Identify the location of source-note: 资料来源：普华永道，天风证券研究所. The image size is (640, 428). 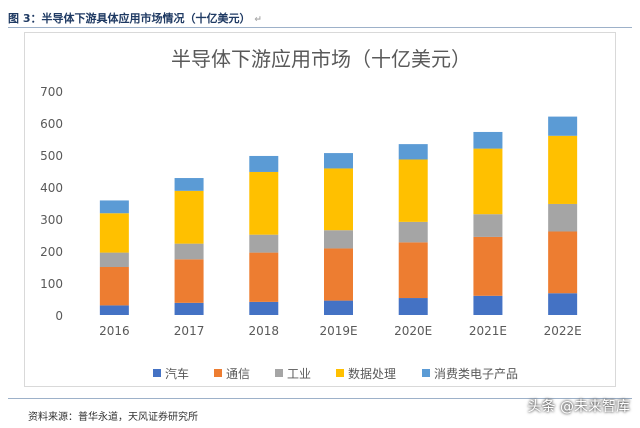
(113, 417).